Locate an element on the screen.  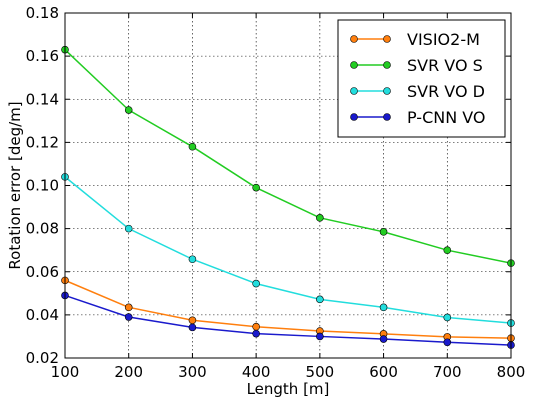
x-tick-label: 100 is located at coordinates (65, 372).